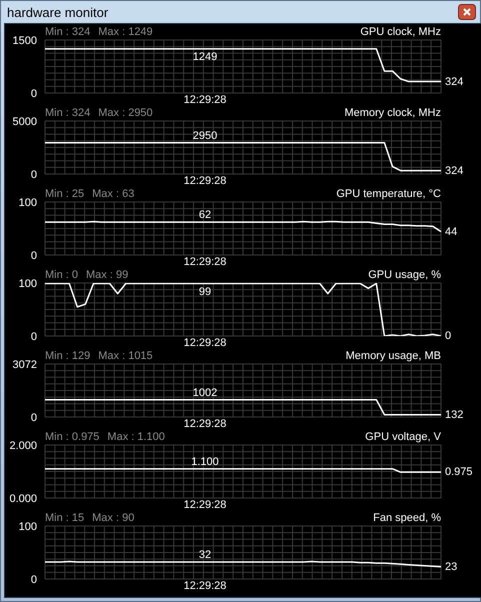  Describe the element at coordinates (205, 555) in the screenshot. I see `annotation: 32` at that location.